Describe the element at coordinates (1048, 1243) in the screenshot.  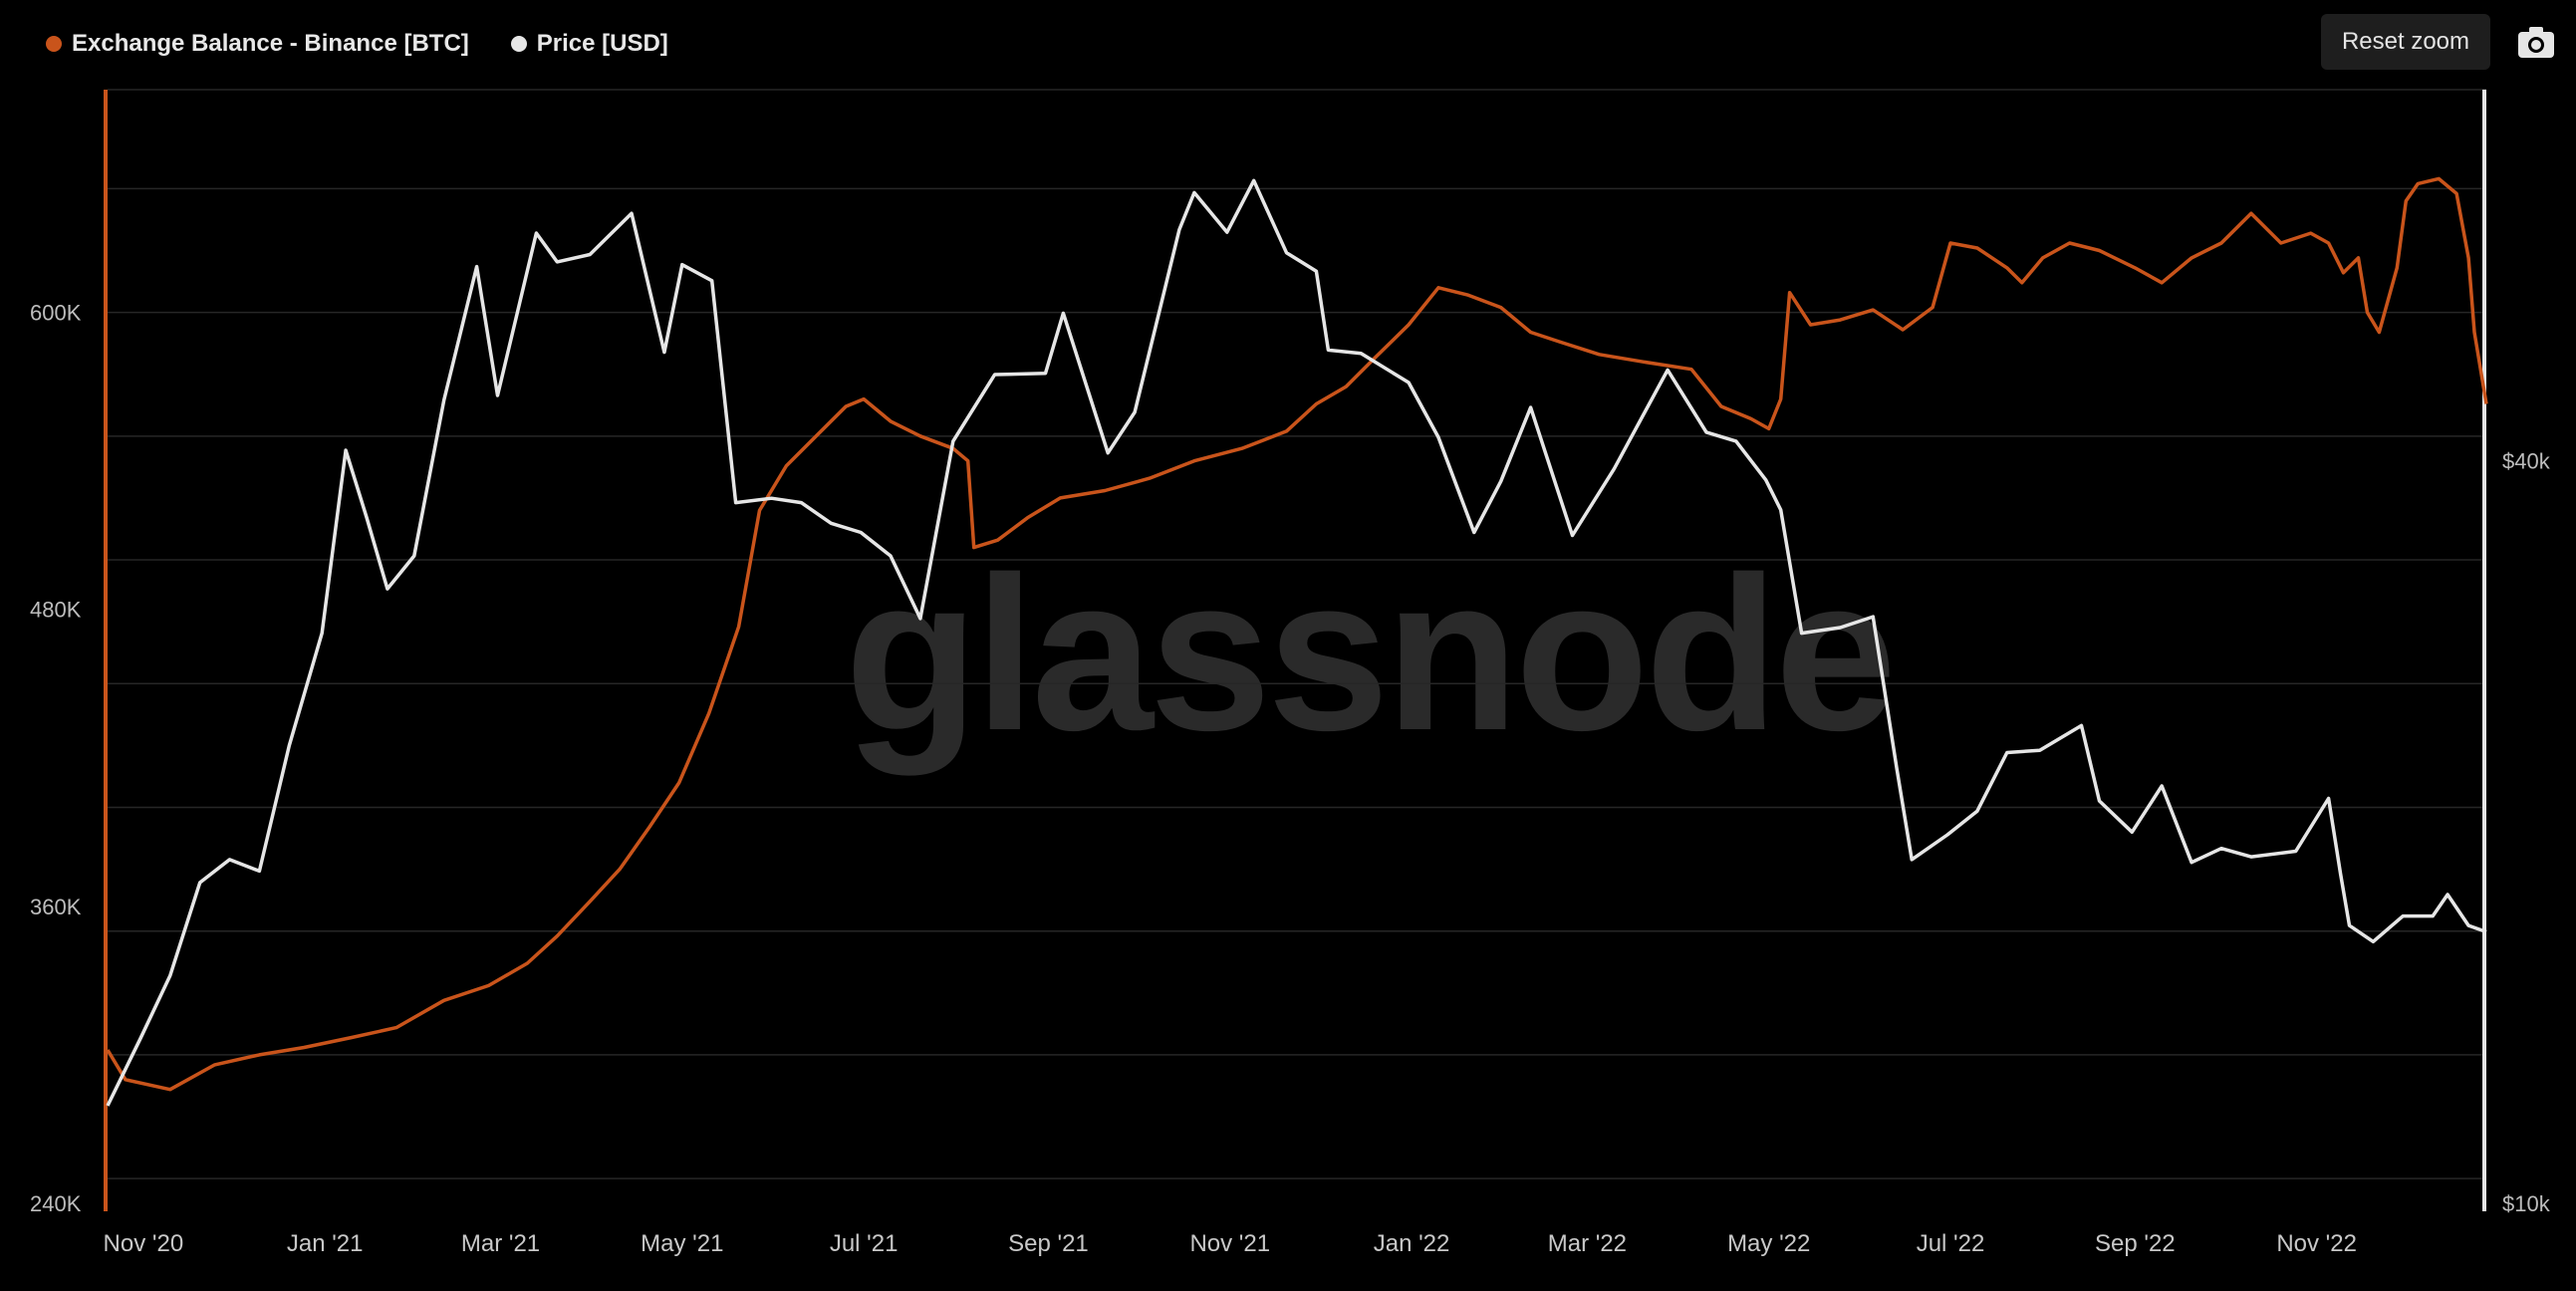
I see `x-tick-5: Sep '21` at that location.